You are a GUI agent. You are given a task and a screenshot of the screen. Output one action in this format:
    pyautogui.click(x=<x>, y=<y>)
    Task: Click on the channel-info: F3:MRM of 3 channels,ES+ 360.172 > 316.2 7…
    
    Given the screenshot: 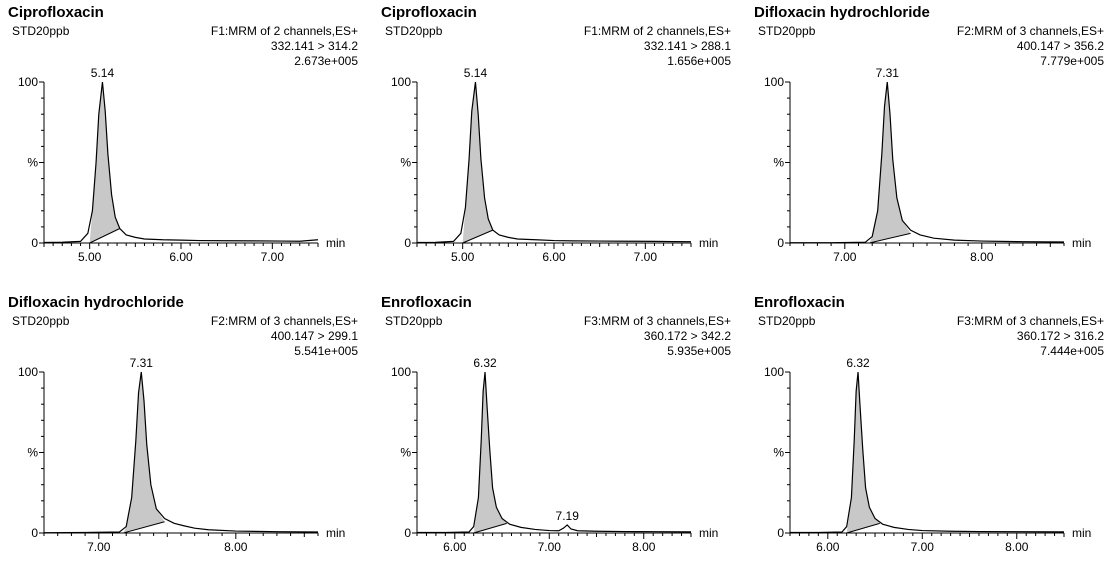 What is the action you would take?
    pyautogui.click(x=1030, y=336)
    